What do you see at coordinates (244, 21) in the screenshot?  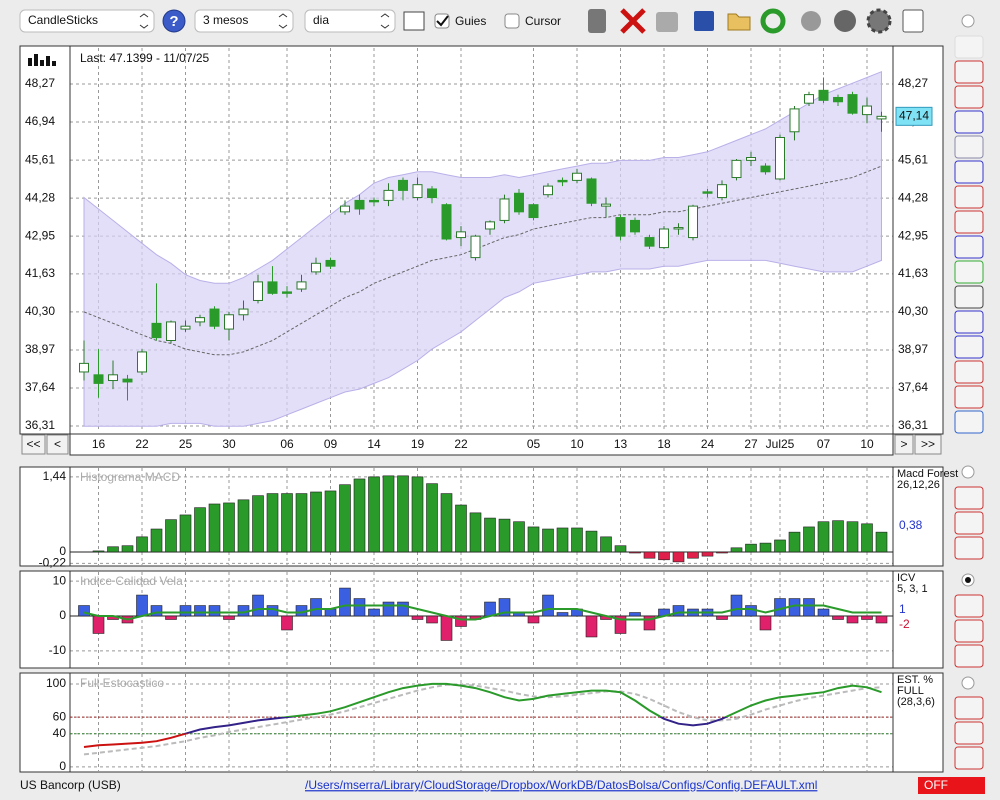 I see `period-select` at bounding box center [244, 21].